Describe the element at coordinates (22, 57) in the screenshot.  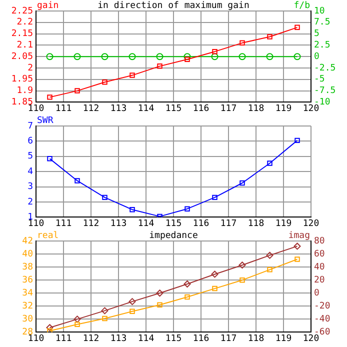
I see `y-tick-label: 2.05` at that location.